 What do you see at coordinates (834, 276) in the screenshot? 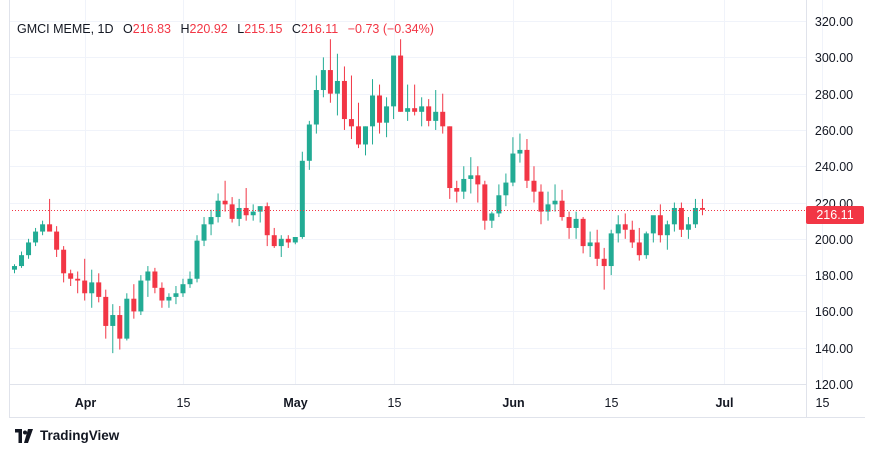
I see `price-tick-label: 180.00` at bounding box center [834, 276].